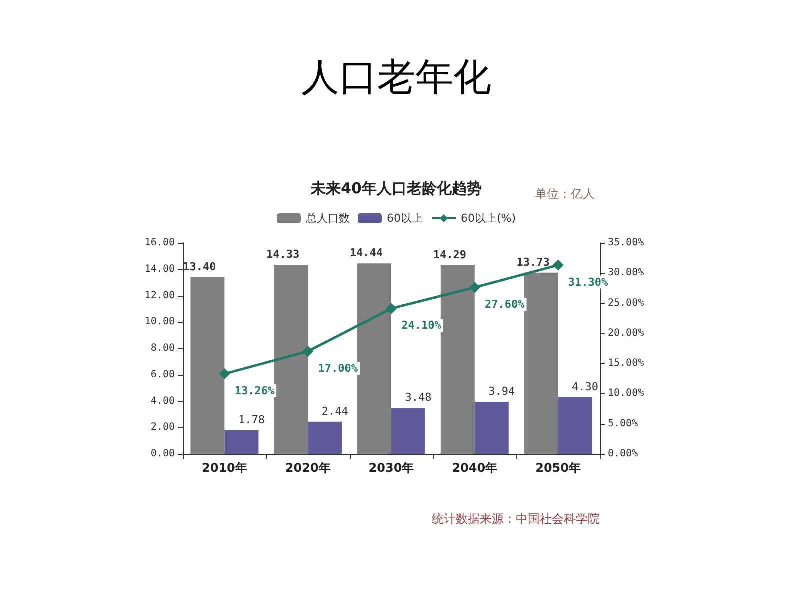 The width and height of the screenshot is (793, 595). Describe the element at coordinates (588, 282) in the screenshot. I see `data-label: 31.30%` at that location.